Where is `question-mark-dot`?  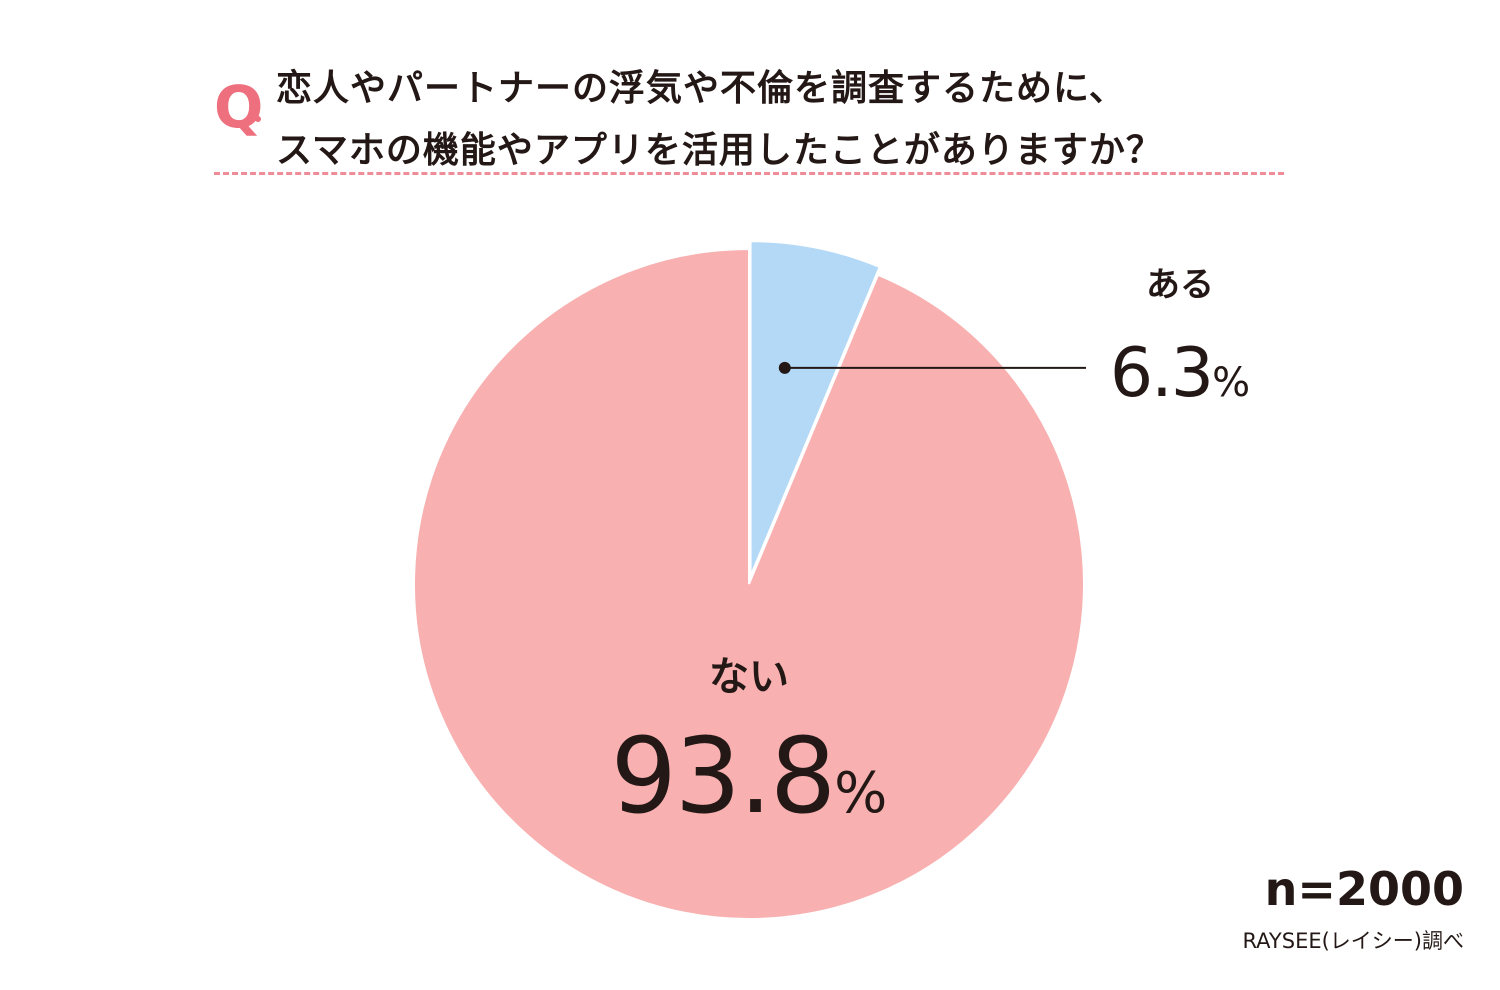
question-mark-dot is located at coordinates (258, 119).